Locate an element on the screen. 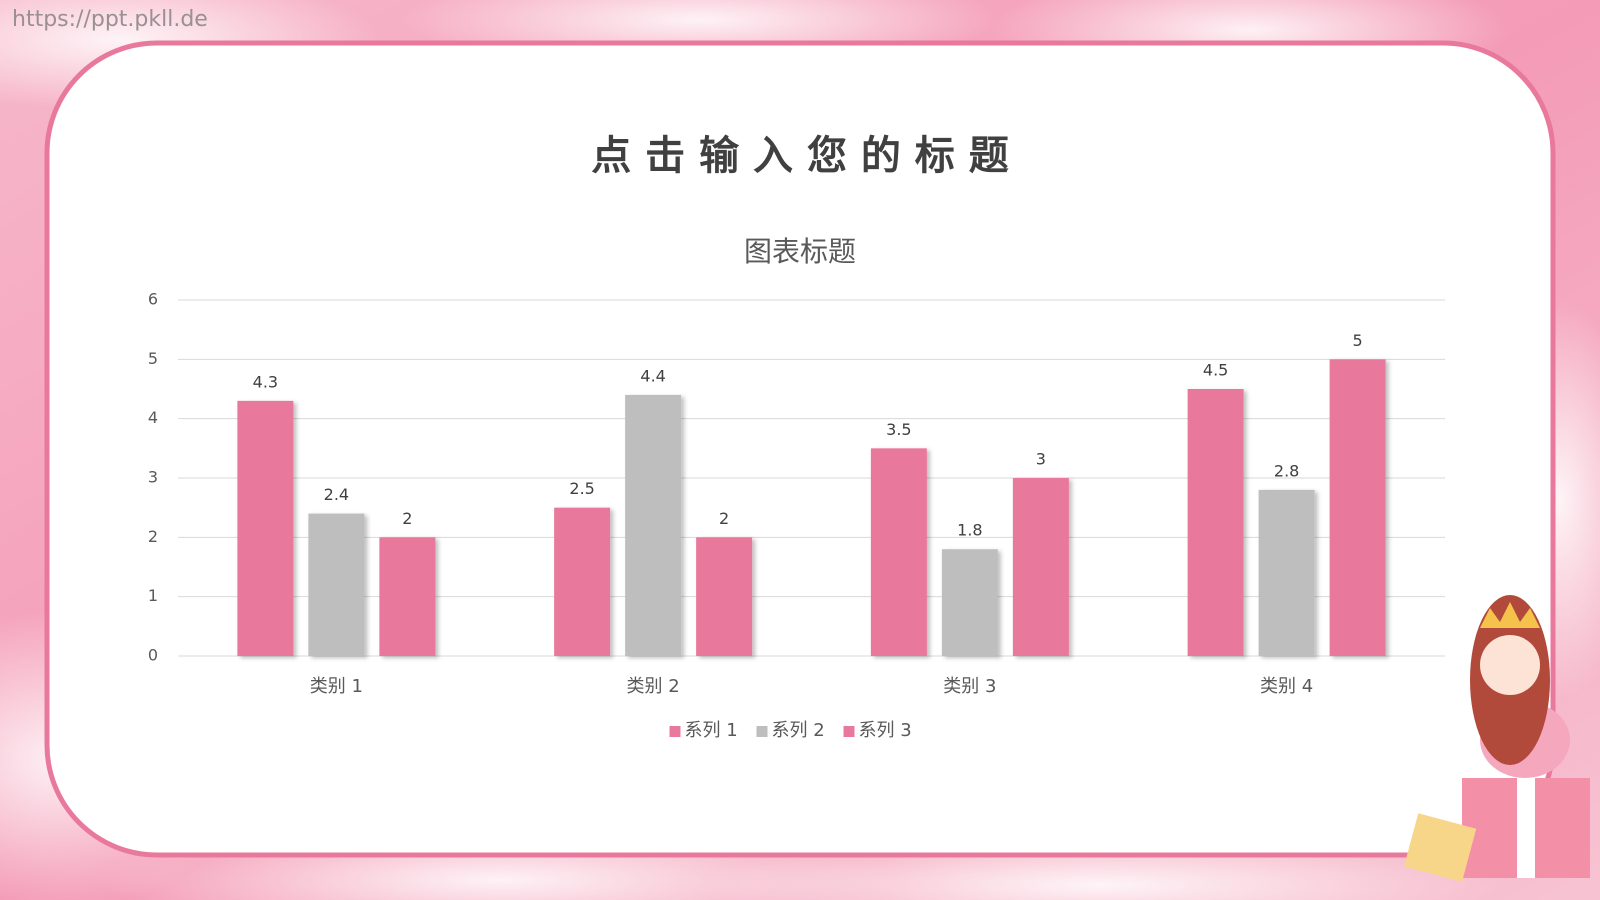  watermark: https://ppt.pkll.de is located at coordinates (110, 19).